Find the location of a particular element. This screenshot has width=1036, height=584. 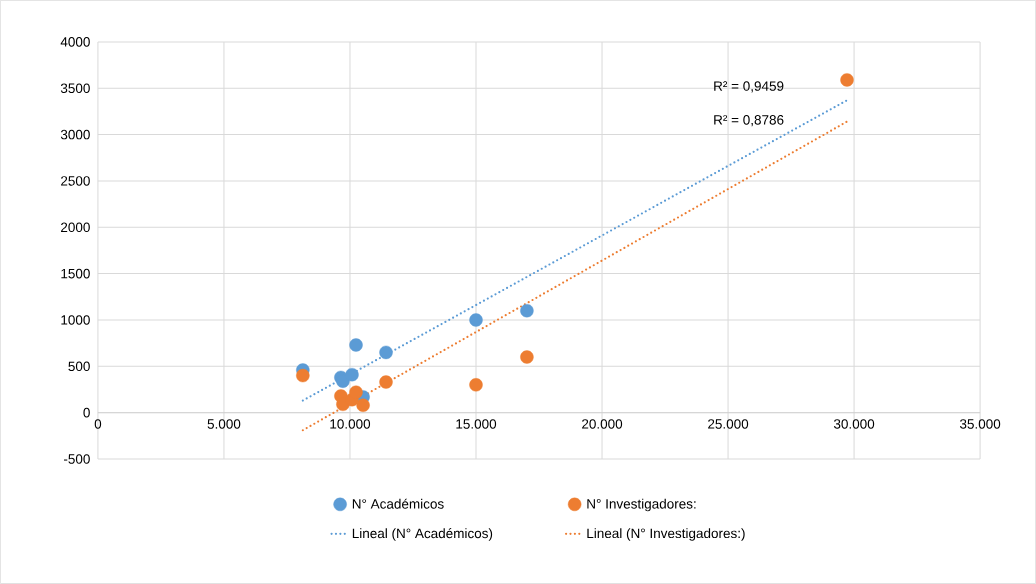

y-tick-label: 1500 is located at coordinates (75, 273).